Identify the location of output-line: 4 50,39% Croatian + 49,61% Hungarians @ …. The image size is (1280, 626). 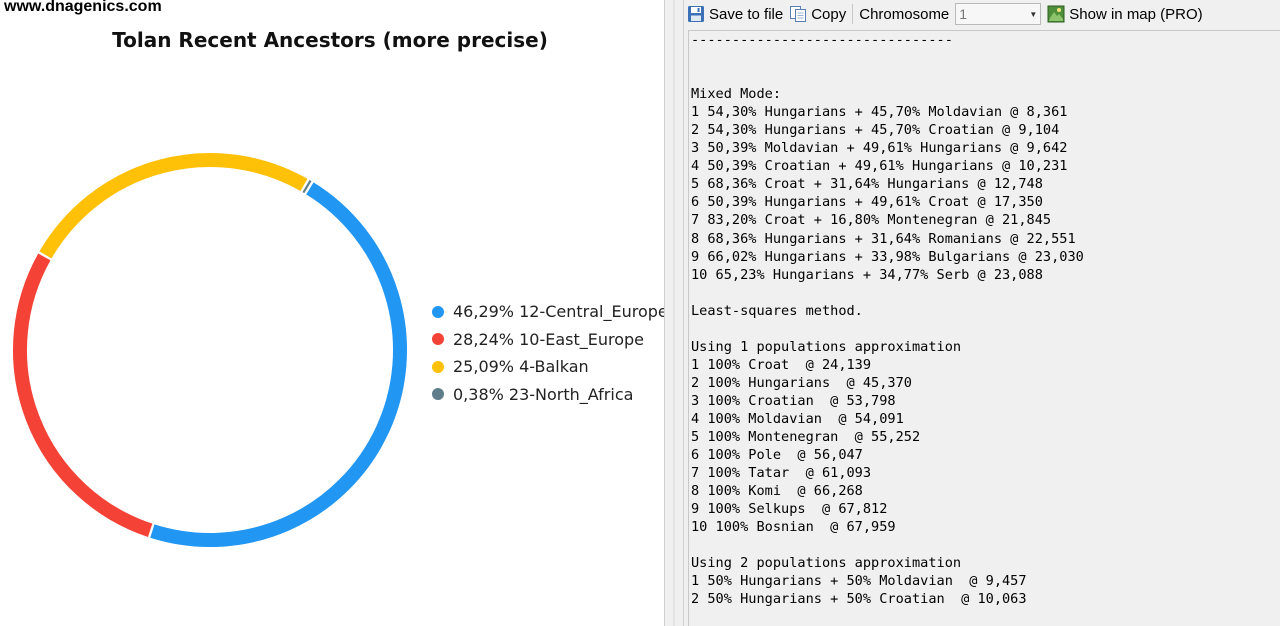
(879, 166).